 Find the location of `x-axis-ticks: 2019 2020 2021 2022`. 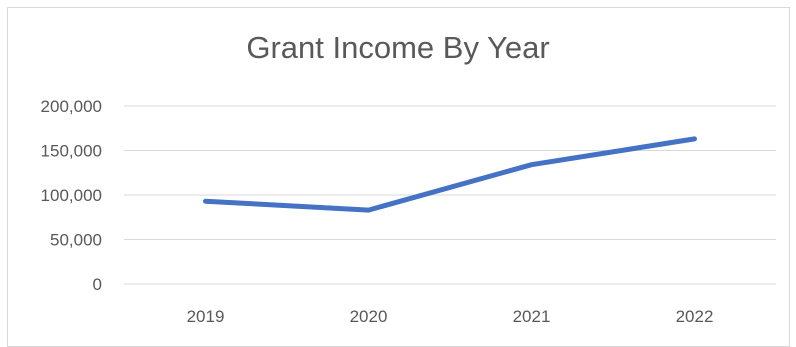

x-axis-ticks: 2019 2020 2021 2022 is located at coordinates (450, 316).